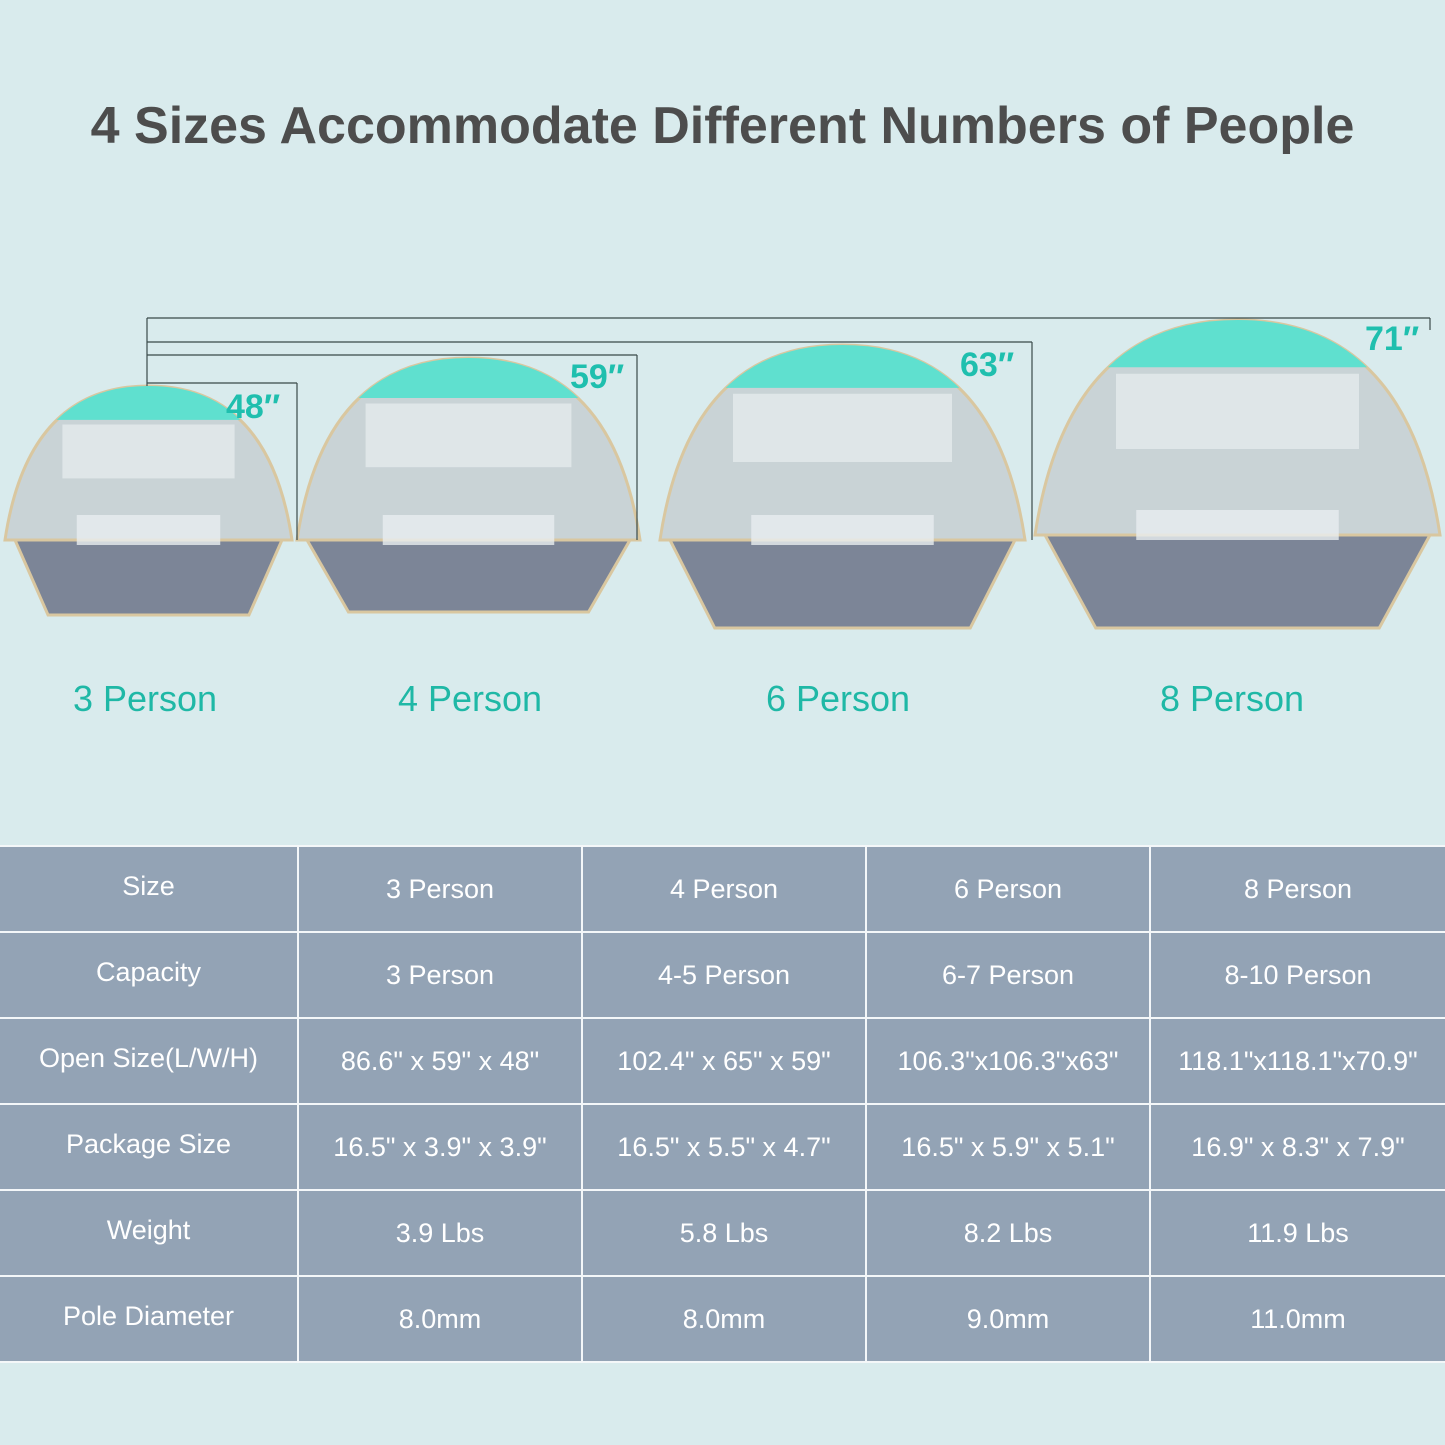 This screenshot has width=1445, height=1445. I want to click on table-cell: 5.8 Lbs, so click(724, 1233).